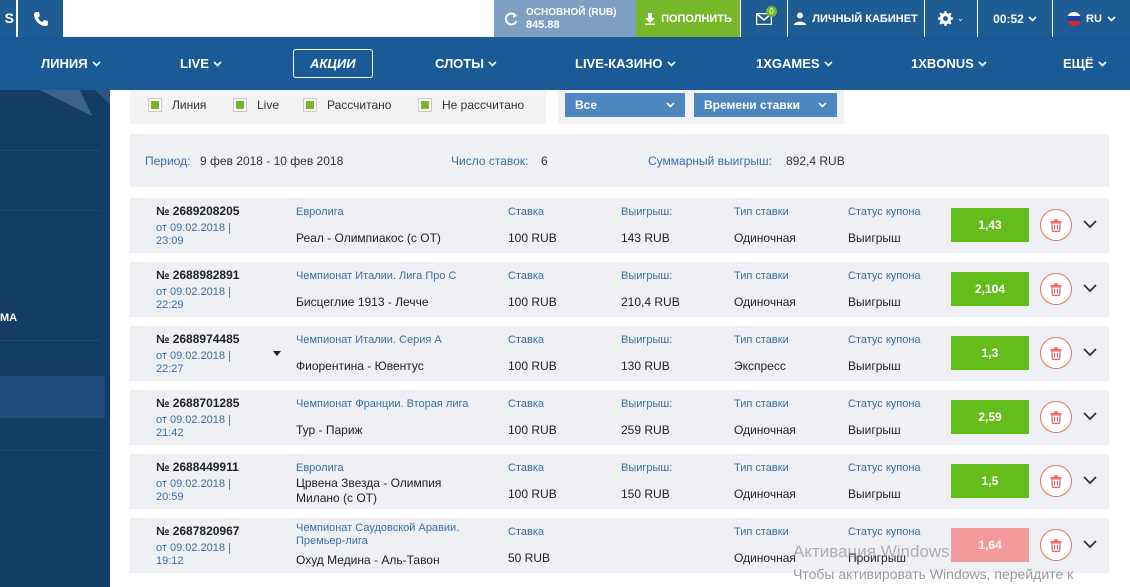 The image size is (1130, 587). I want to click on select-value: Все, so click(586, 105).